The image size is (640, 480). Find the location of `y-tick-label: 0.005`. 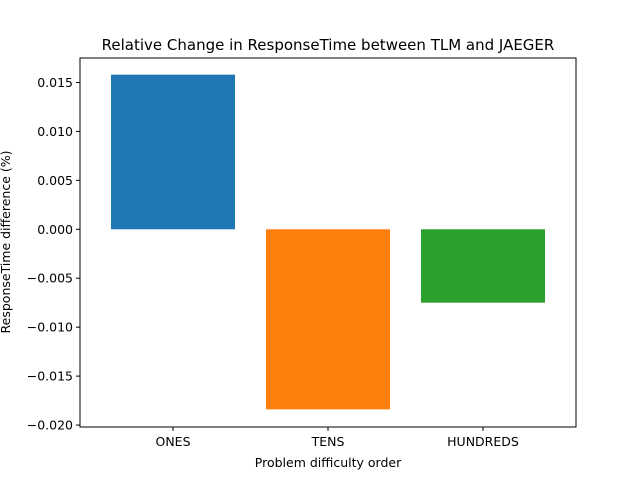

y-tick-label: 0.005 is located at coordinates (55, 180).